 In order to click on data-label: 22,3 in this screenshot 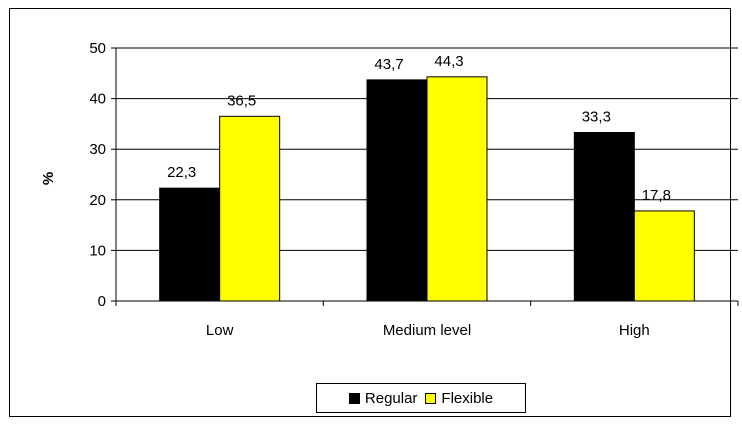, I will do `click(181, 172)`.